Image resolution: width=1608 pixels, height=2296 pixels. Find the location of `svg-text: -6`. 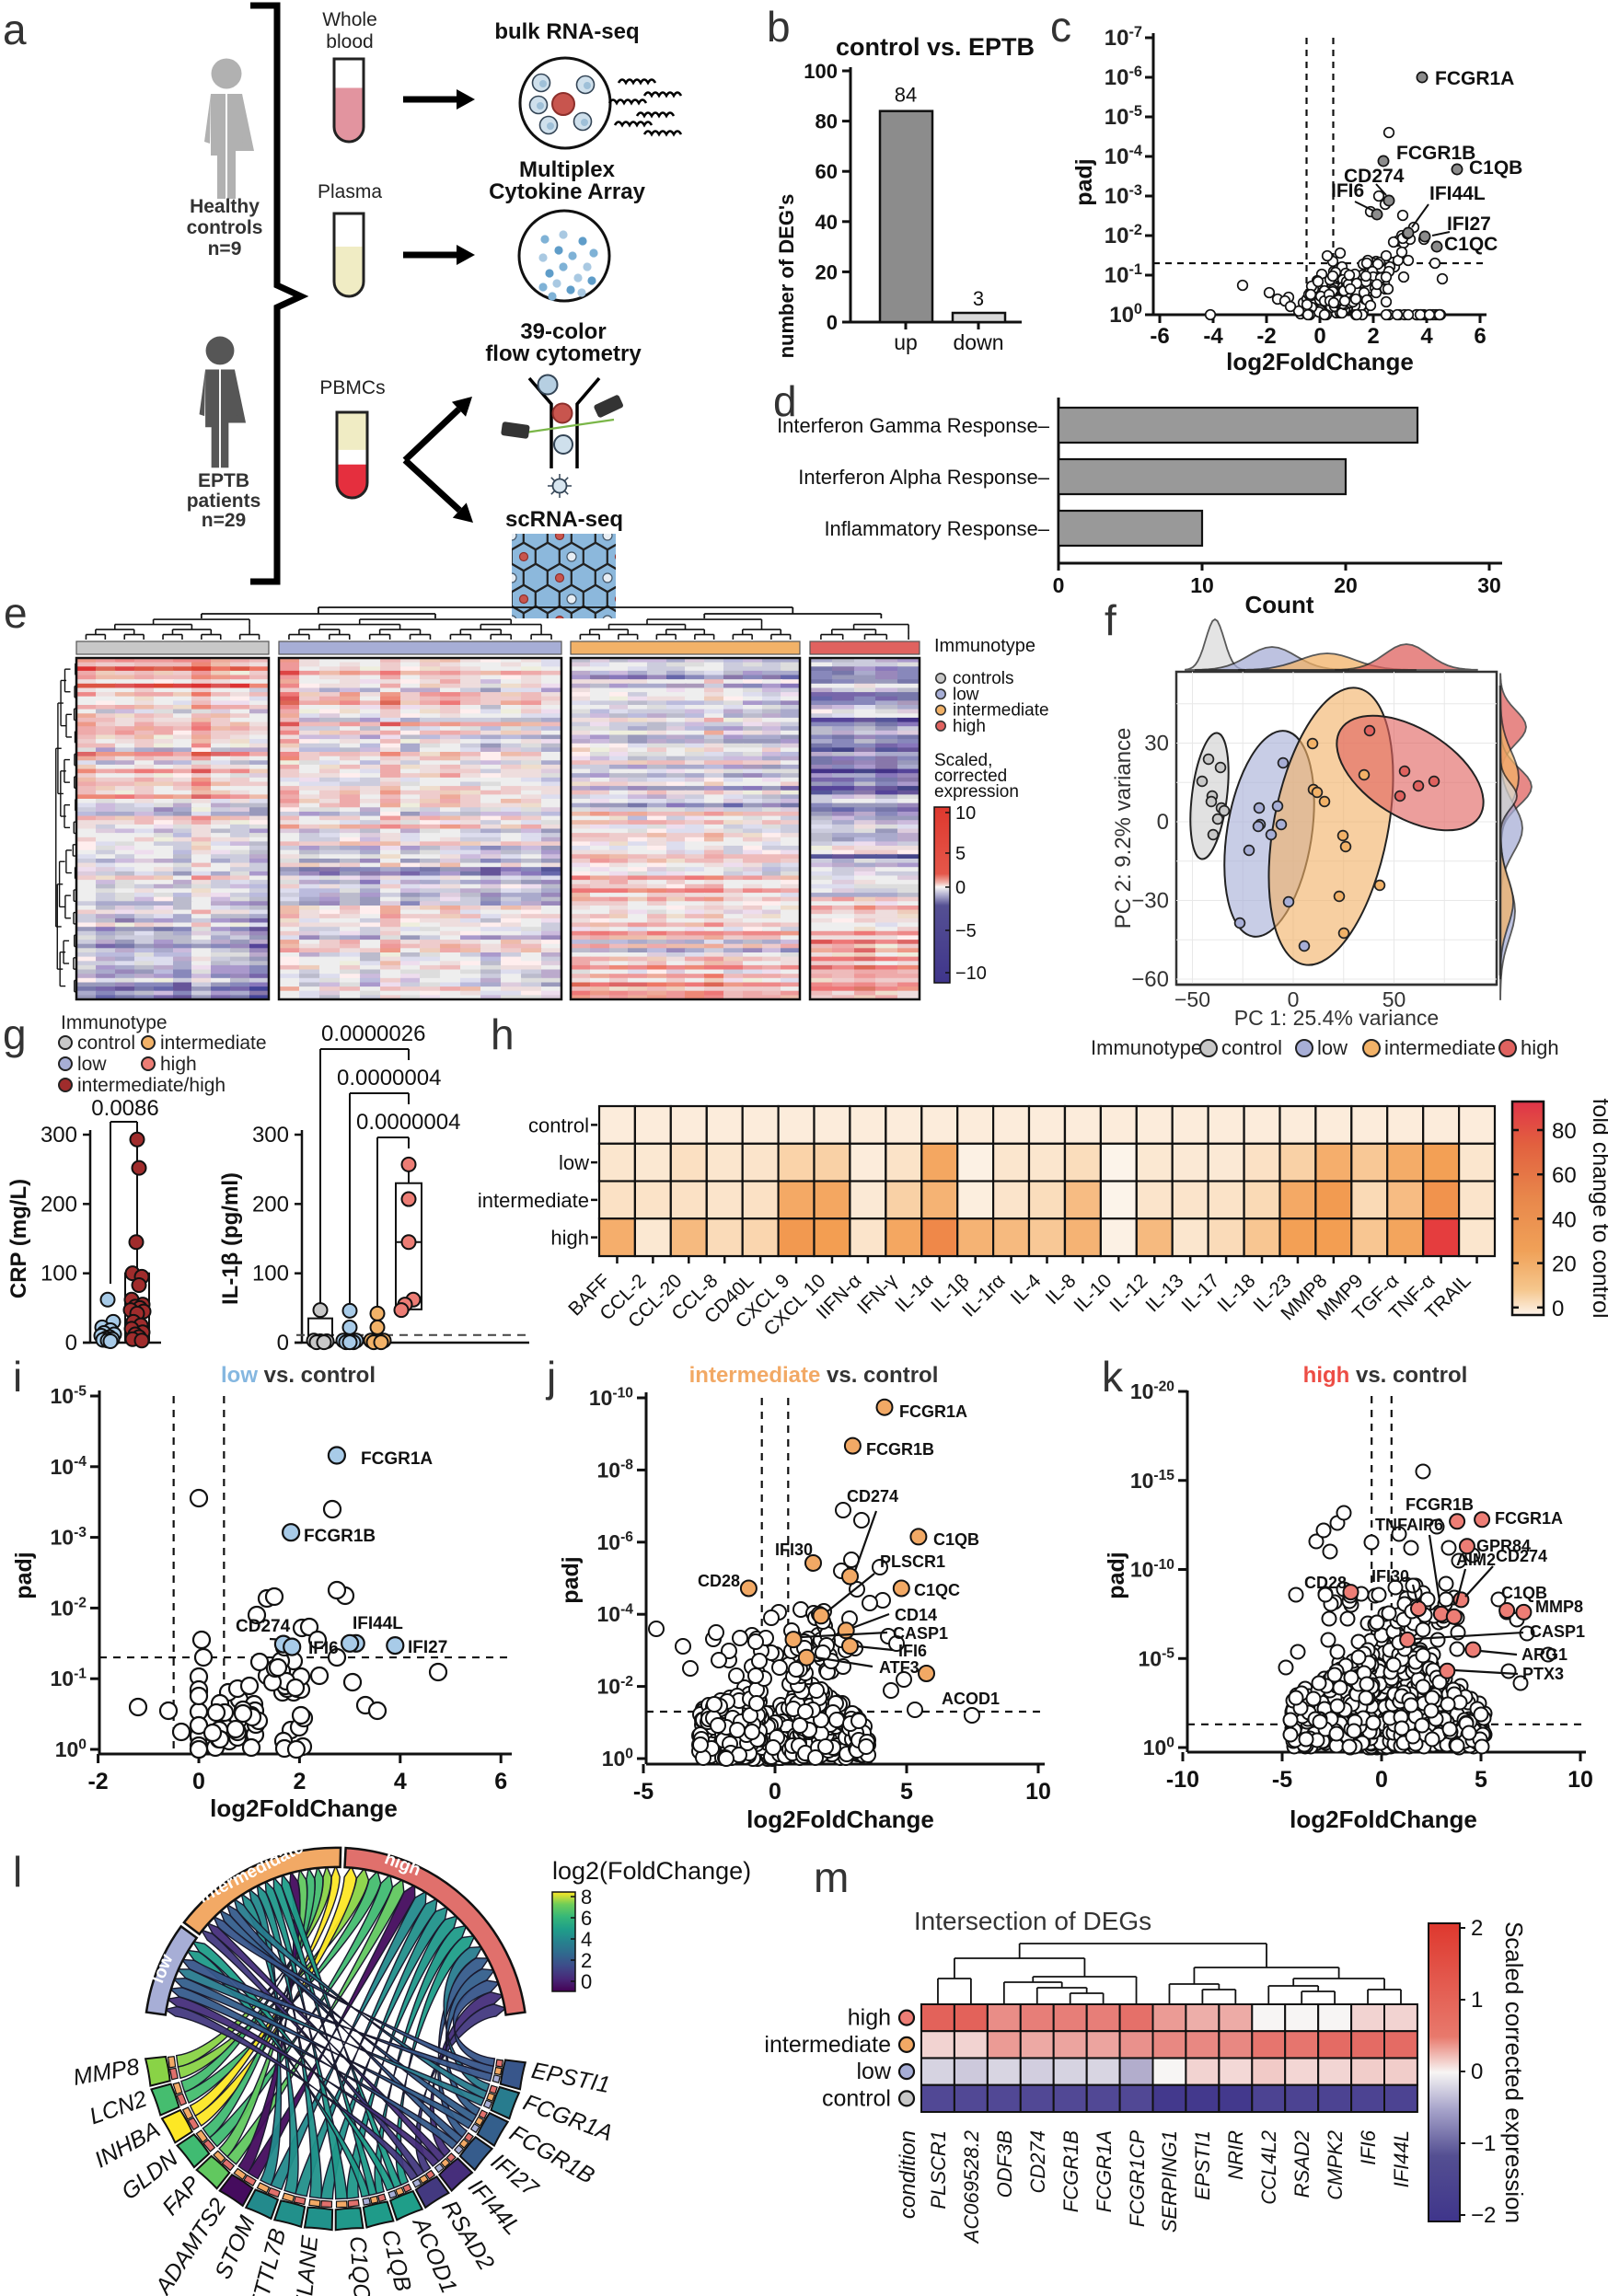

svg-text: -6 is located at coordinates (1159, 337).